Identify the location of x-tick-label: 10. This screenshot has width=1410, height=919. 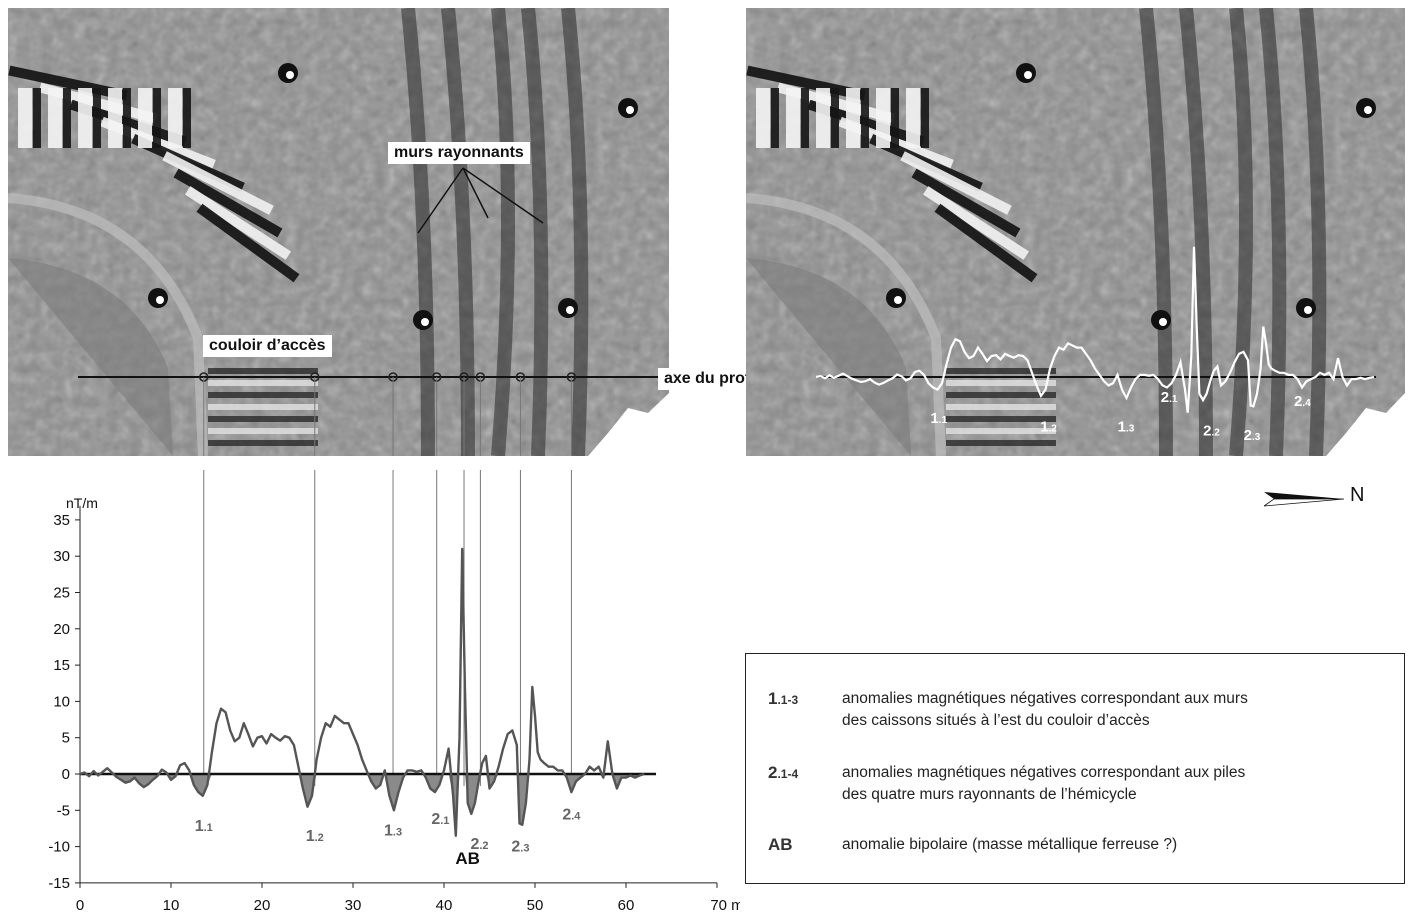
(171, 905).